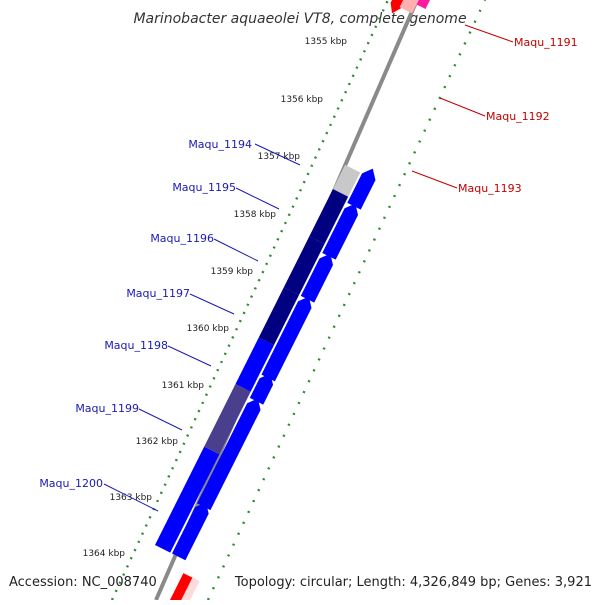  What do you see at coordinates (255, 215) in the screenshot?
I see `scale-label: 1358 kbp` at bounding box center [255, 215].